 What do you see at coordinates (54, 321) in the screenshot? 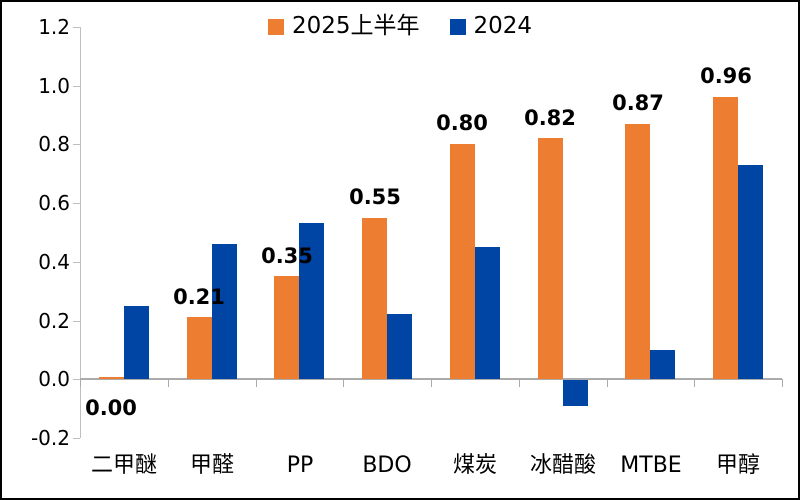
I see `y-axis-label: 0.2` at bounding box center [54, 321].